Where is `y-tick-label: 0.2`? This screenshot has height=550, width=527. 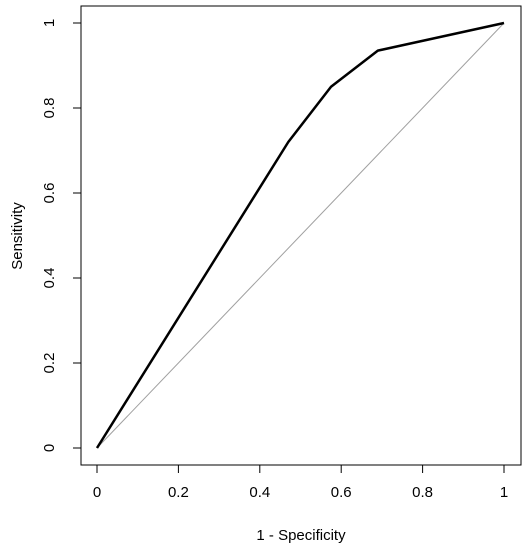
y-tick-label: 0.2 is located at coordinates (49, 363).